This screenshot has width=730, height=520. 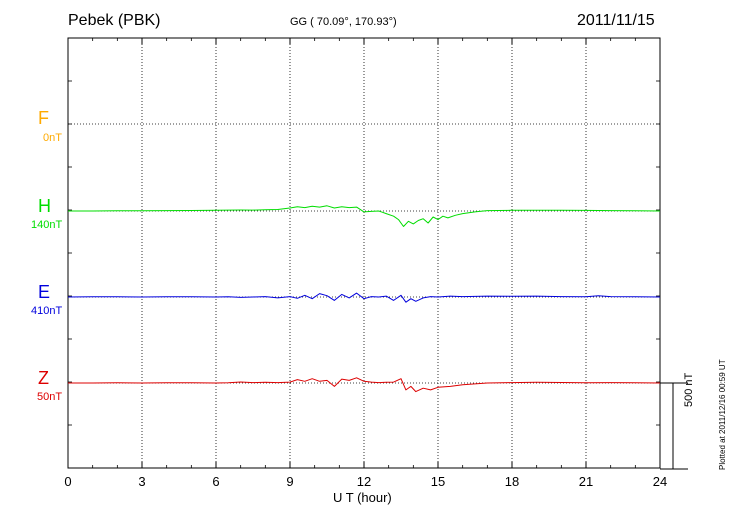 What do you see at coordinates (43, 118) in the screenshot?
I see `series-label-f: F` at bounding box center [43, 118].